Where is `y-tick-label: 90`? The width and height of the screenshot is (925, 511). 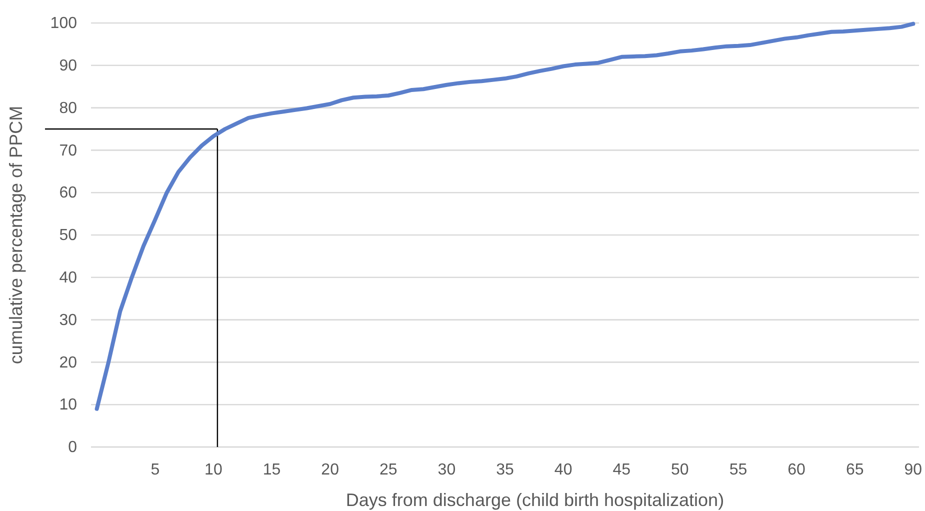 y-tick-label: 90 is located at coordinates (68, 66).